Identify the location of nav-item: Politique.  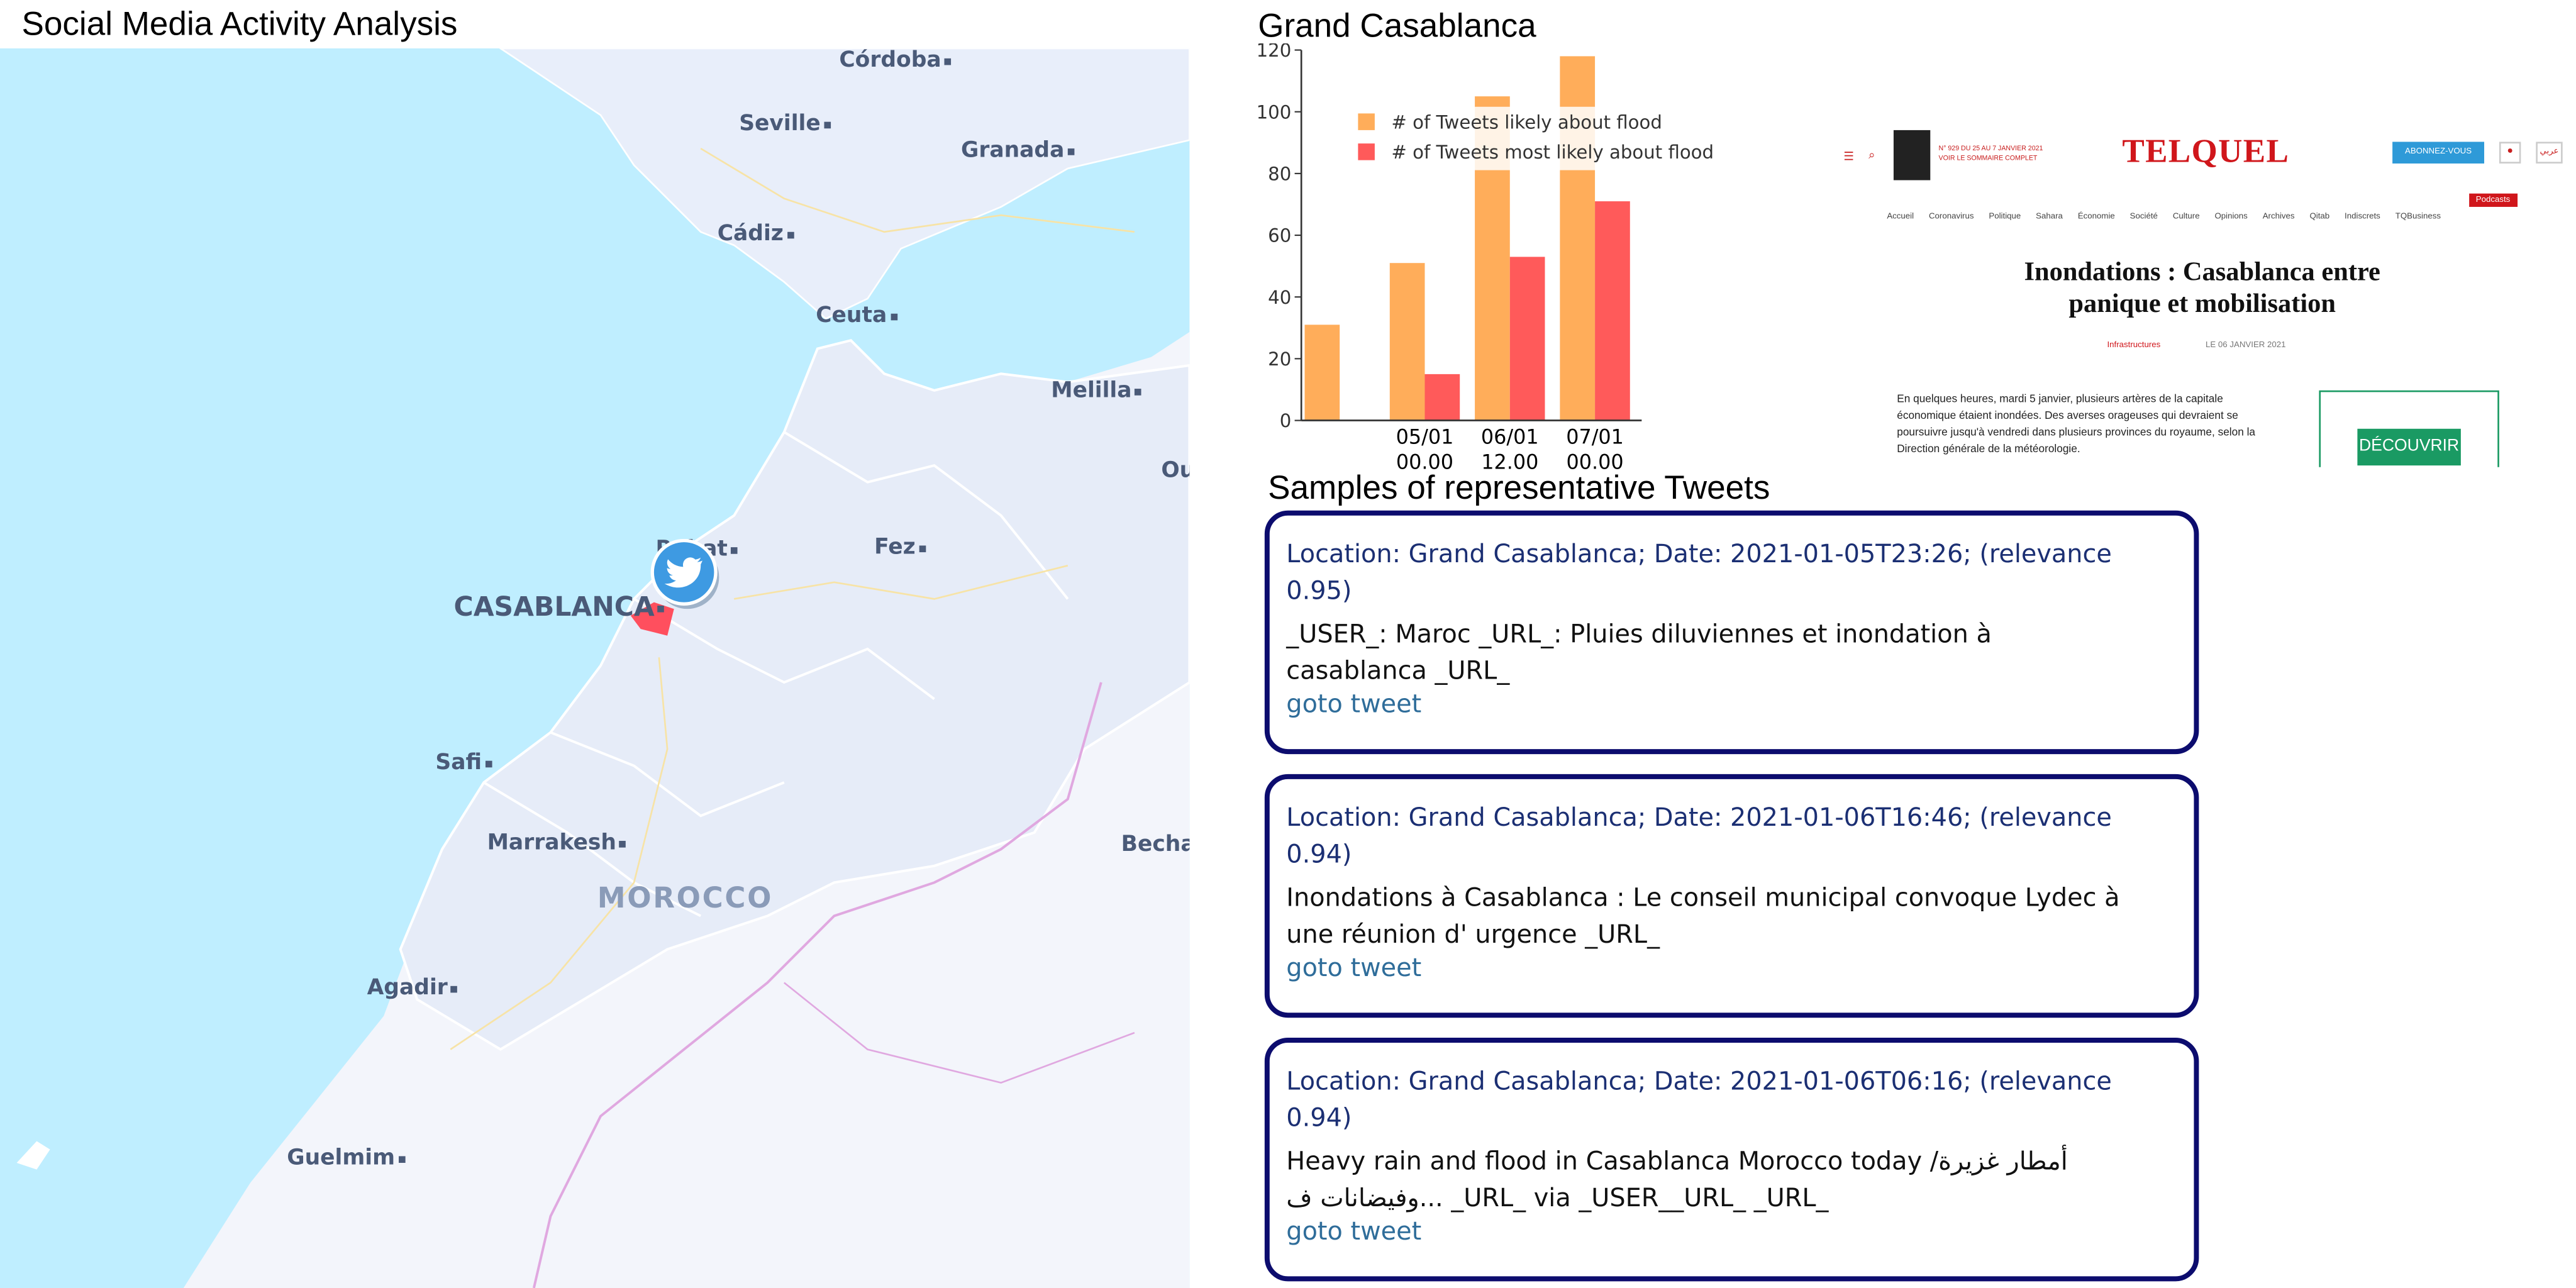
(2005, 216).